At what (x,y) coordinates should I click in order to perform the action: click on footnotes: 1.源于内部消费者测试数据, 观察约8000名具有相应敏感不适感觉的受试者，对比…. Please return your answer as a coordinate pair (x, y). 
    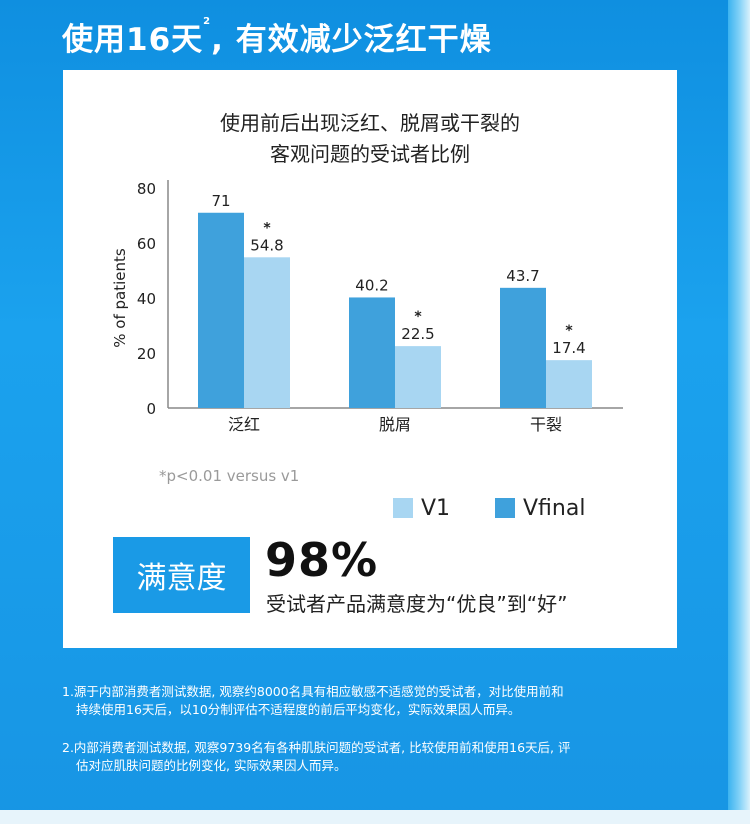
    Looking at the image, I should click on (377, 739).